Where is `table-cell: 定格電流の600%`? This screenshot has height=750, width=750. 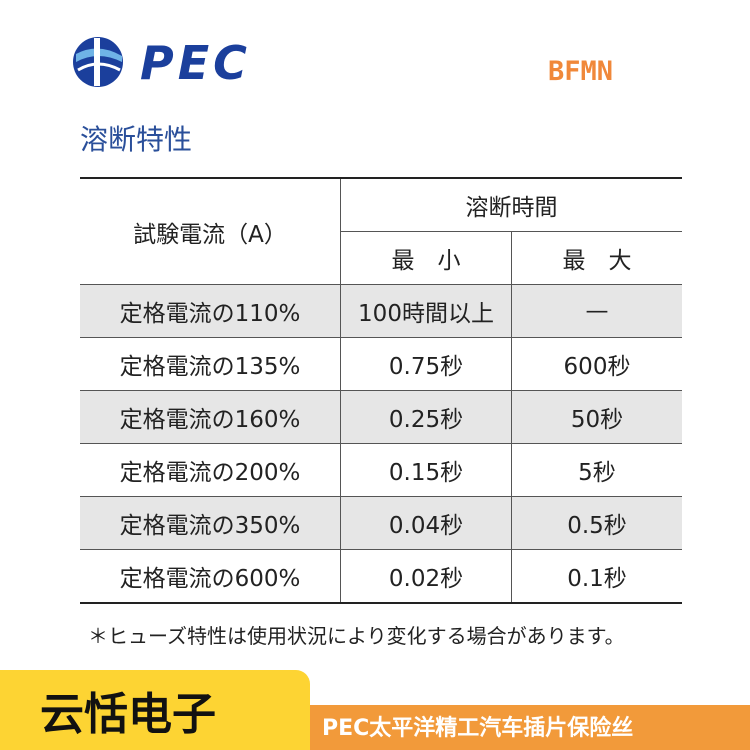 table-cell: 定格電流の600% is located at coordinates (210, 576).